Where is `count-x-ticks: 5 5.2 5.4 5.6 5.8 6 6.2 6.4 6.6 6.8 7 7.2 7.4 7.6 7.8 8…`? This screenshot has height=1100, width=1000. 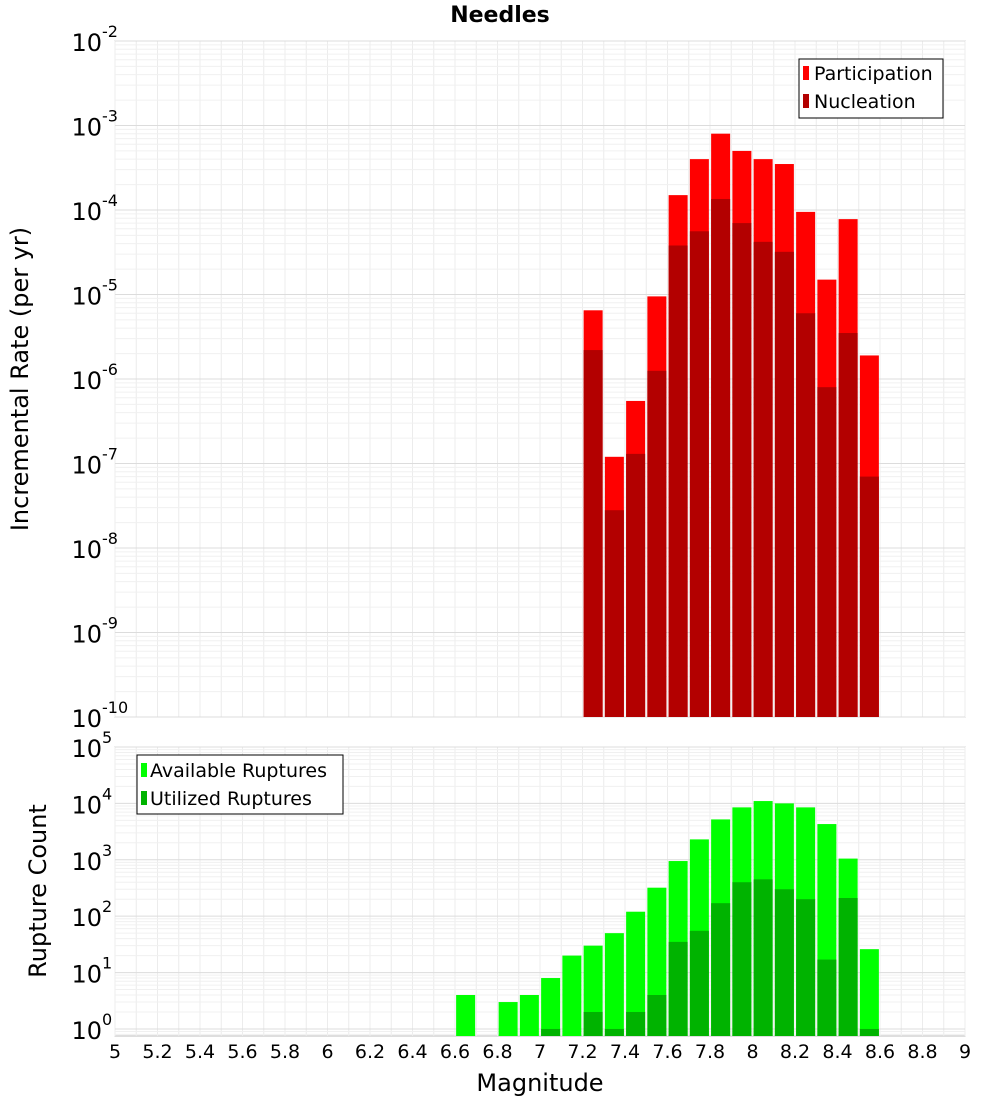 count-x-ticks: 5 5.2 5.4 5.6 5.8 6 6.2 6.4 6.6 6.8 7 7.2 7.4 7.6 7.8 8… is located at coordinates (540, 1052).